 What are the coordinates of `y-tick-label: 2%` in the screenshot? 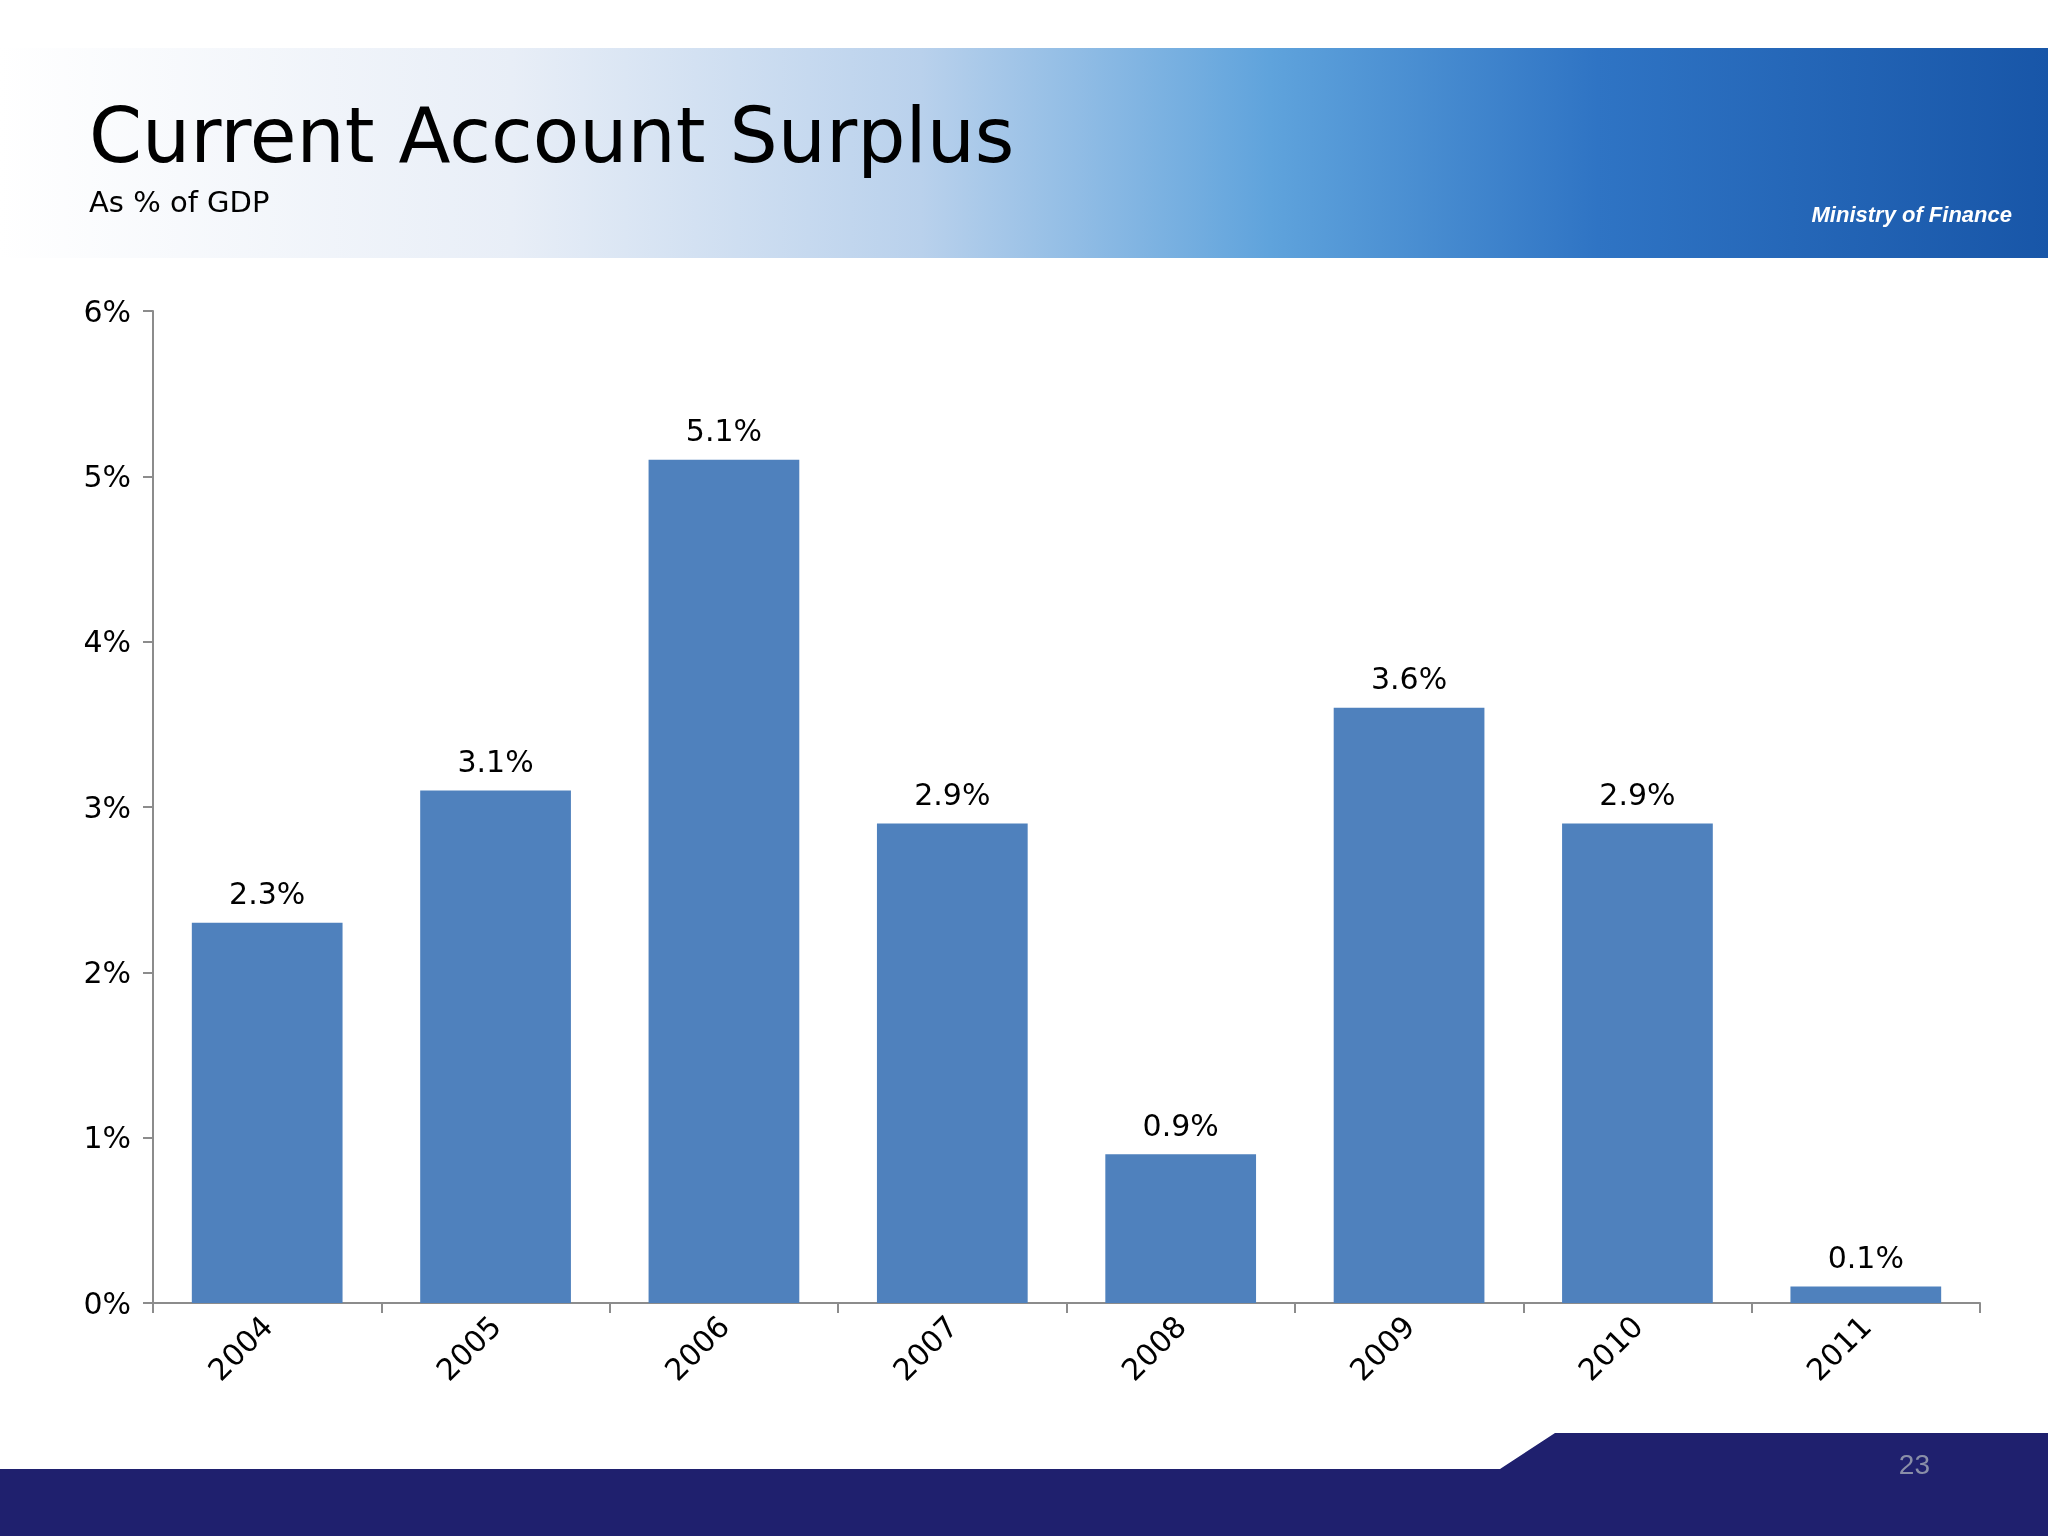 It's located at (107, 972).